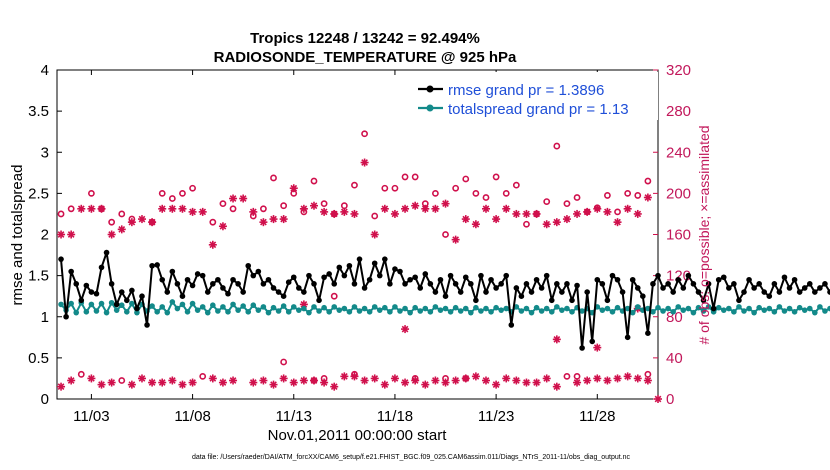 The image size is (830, 470). What do you see at coordinates (496, 416) in the screenshot?
I see `x-tick-label: 11/23` at bounding box center [496, 416].